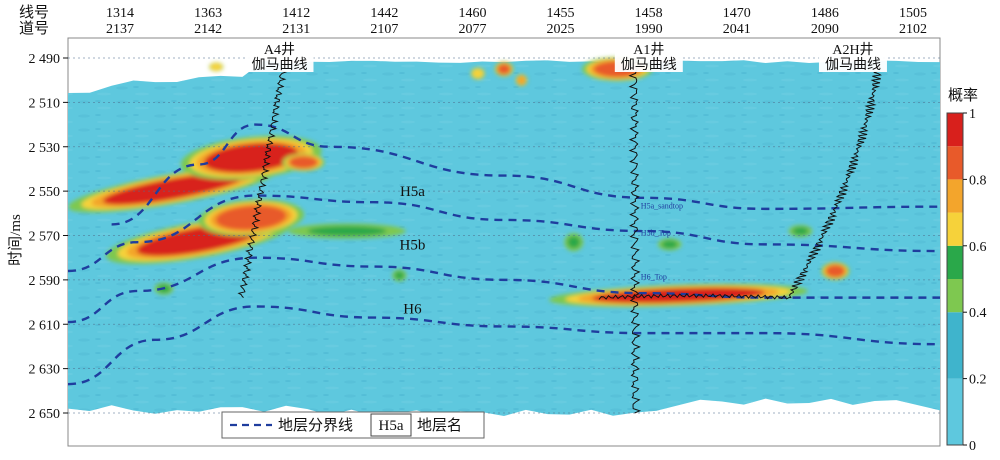  Describe the element at coordinates (978, 380) in the screenshot. I see `colorbar-tick-label: 0.2` at that location.